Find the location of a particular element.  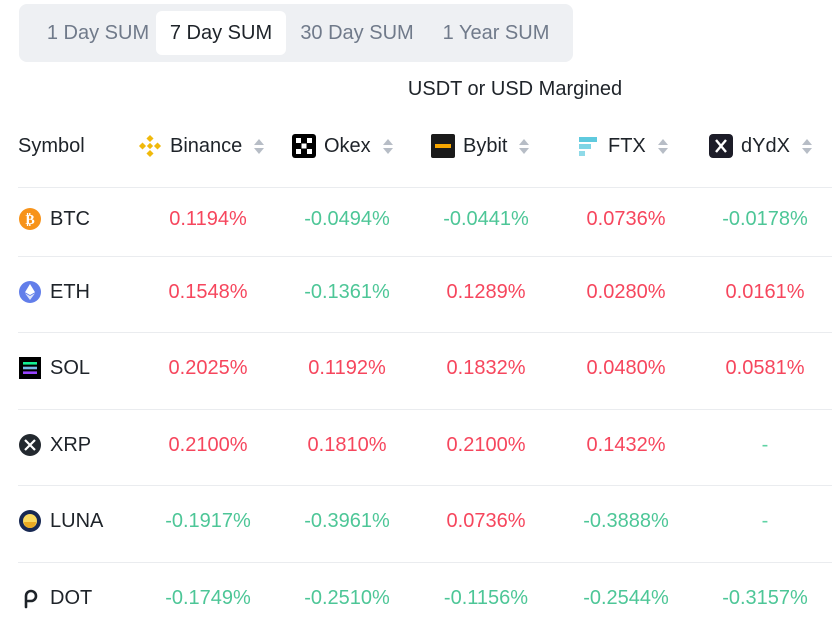

binance-header: Binance is located at coordinates (201, 146).